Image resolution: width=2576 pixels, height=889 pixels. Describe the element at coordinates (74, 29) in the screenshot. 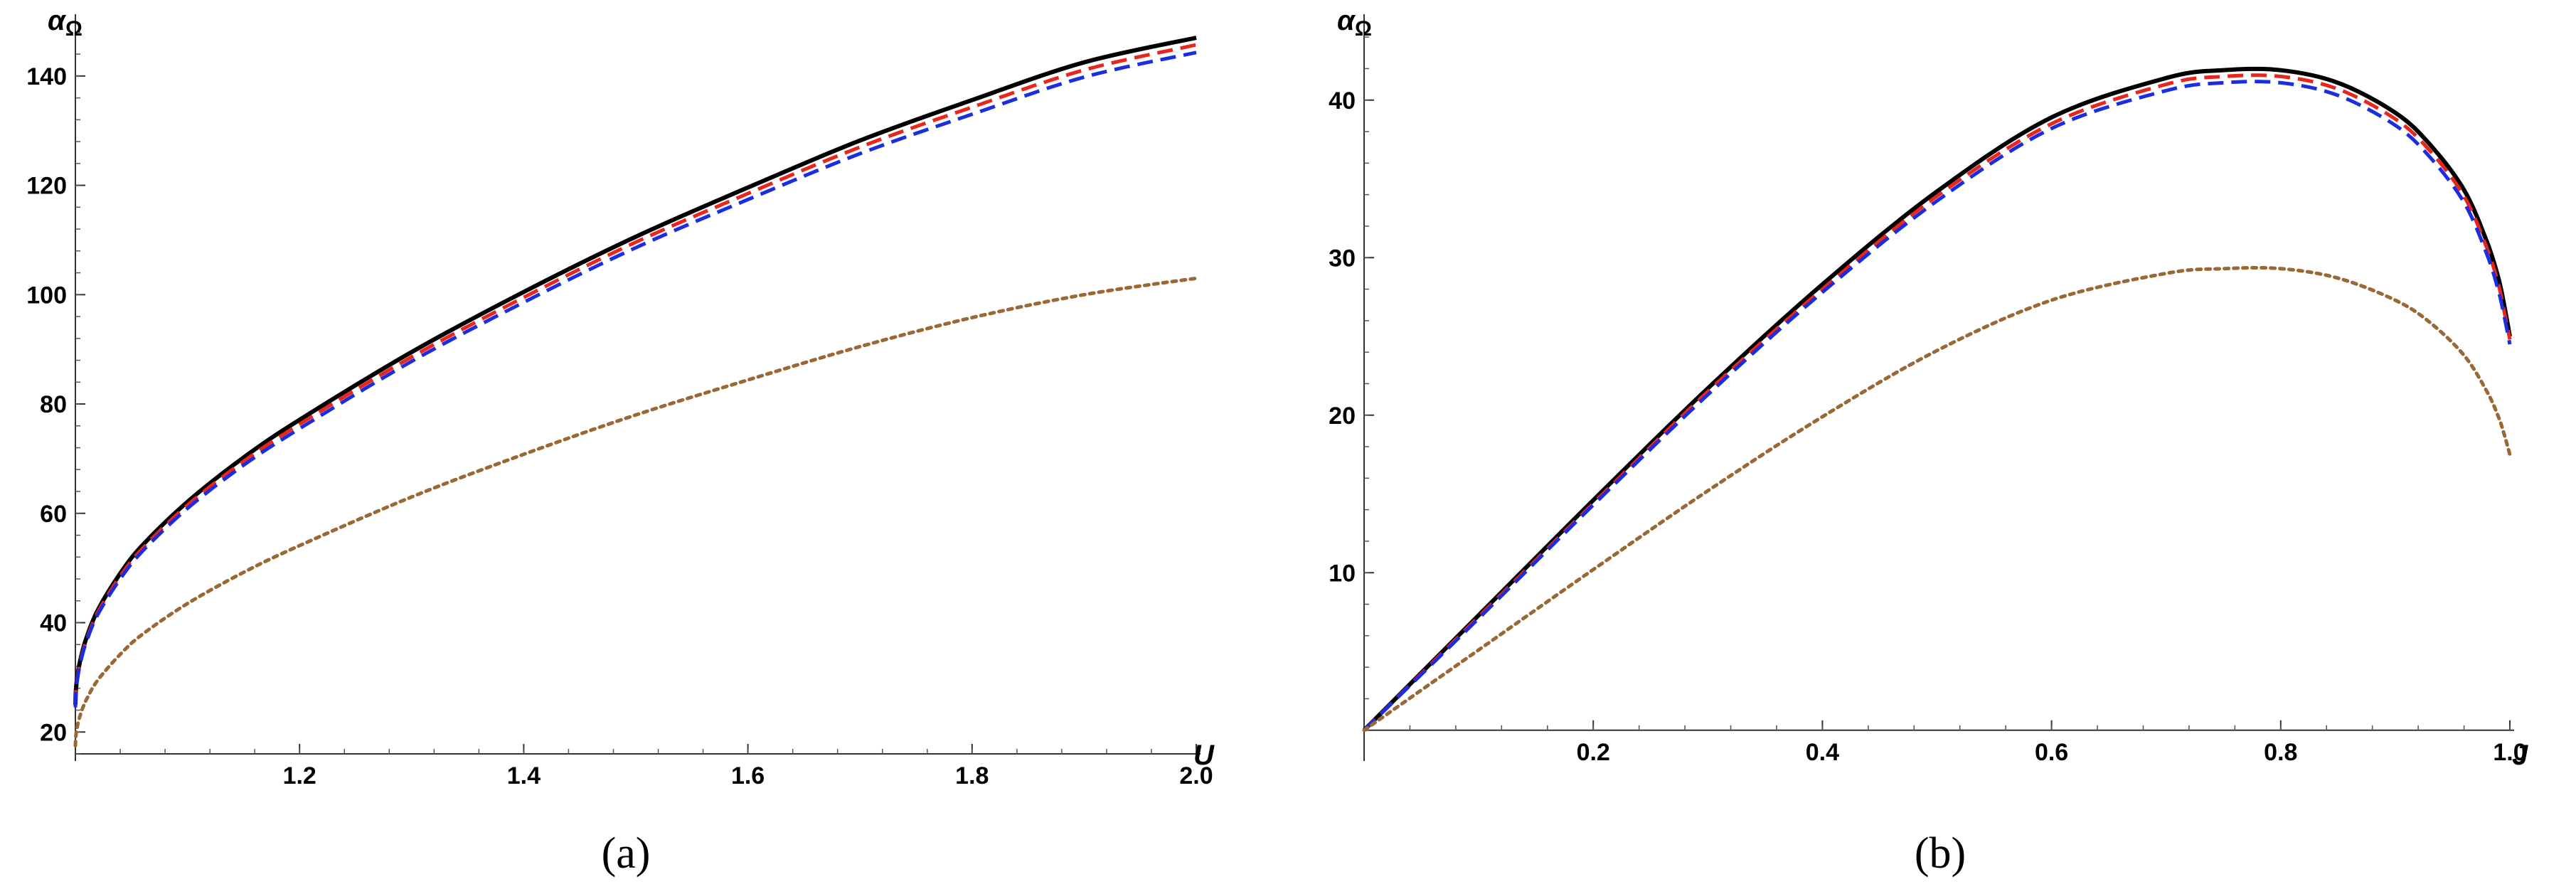

I see `panel-a-y-axis-subscript: Ω` at that location.